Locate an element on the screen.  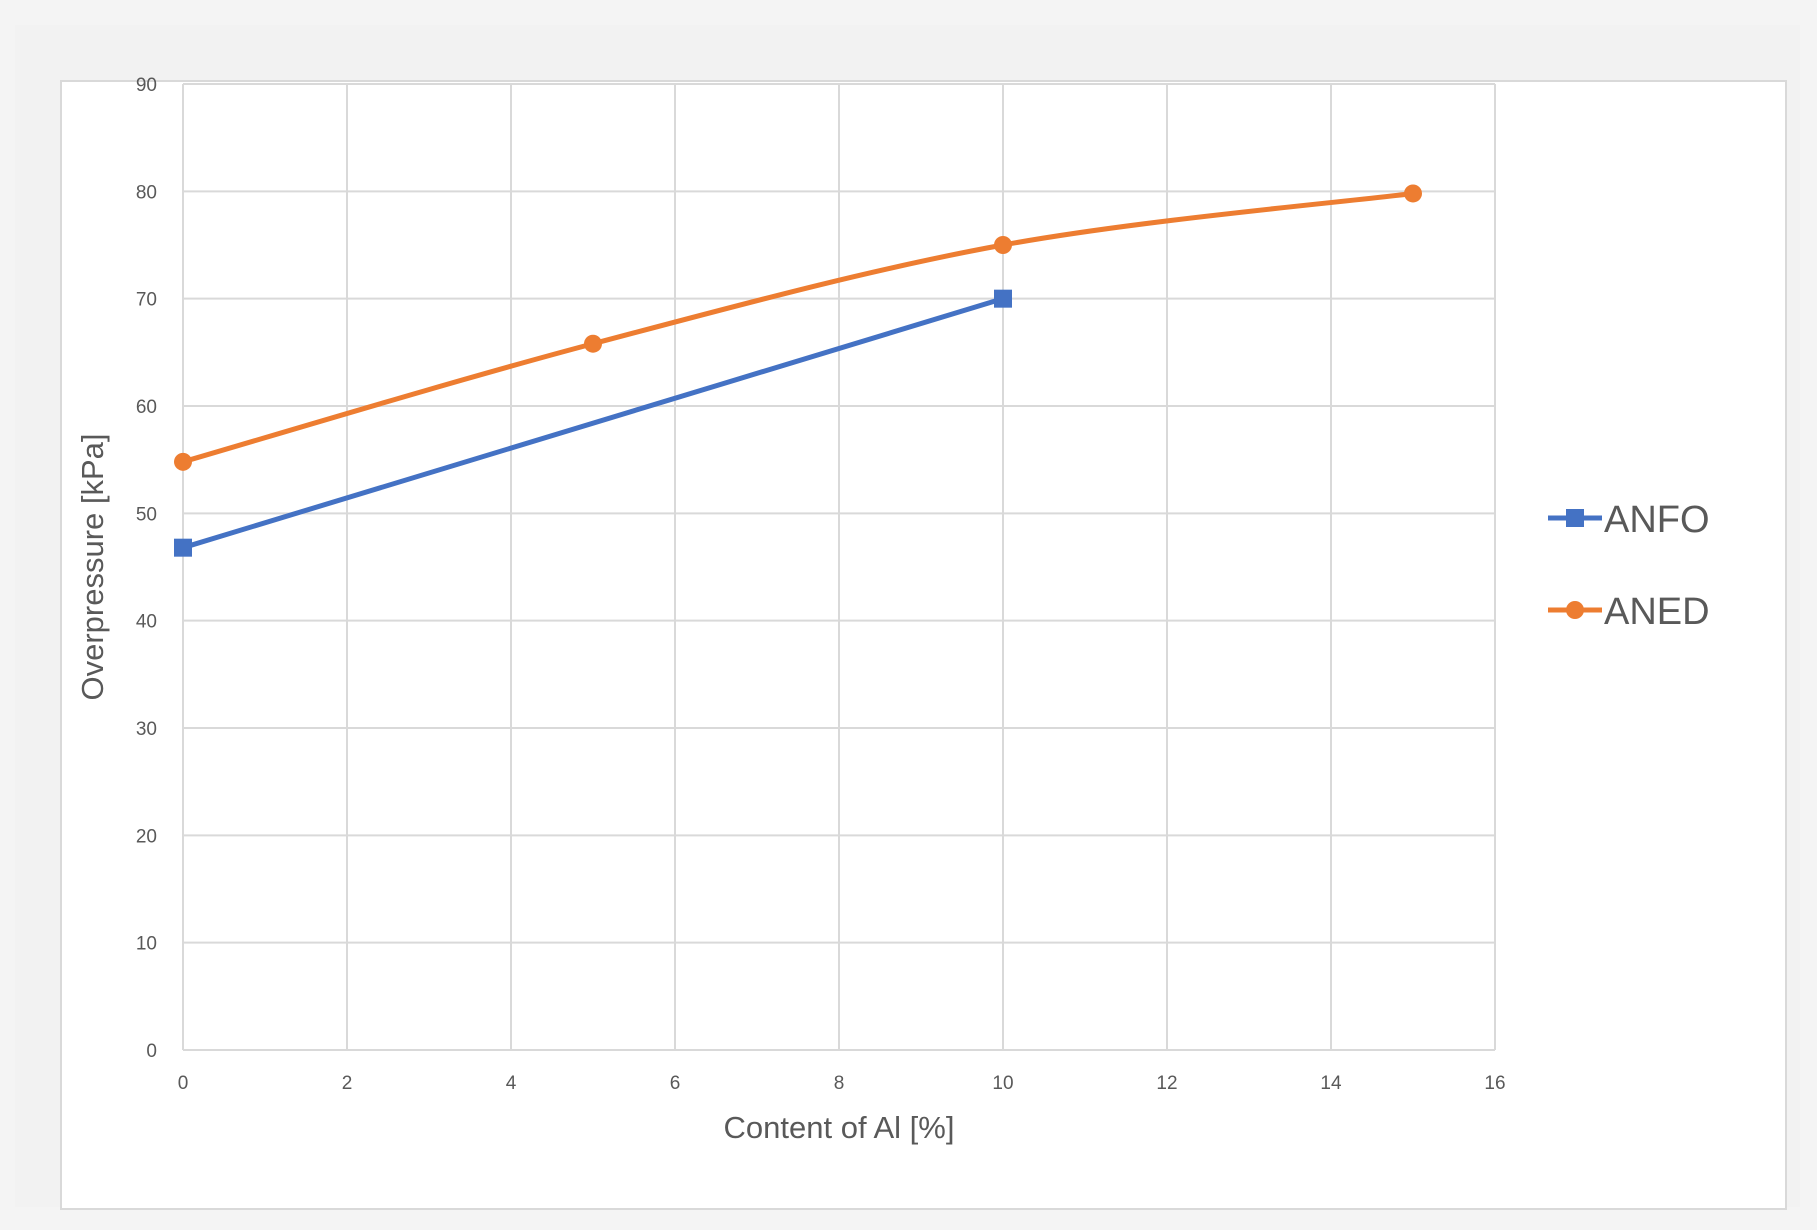
legend-item-aned: ANED is located at coordinates (1629, 612).